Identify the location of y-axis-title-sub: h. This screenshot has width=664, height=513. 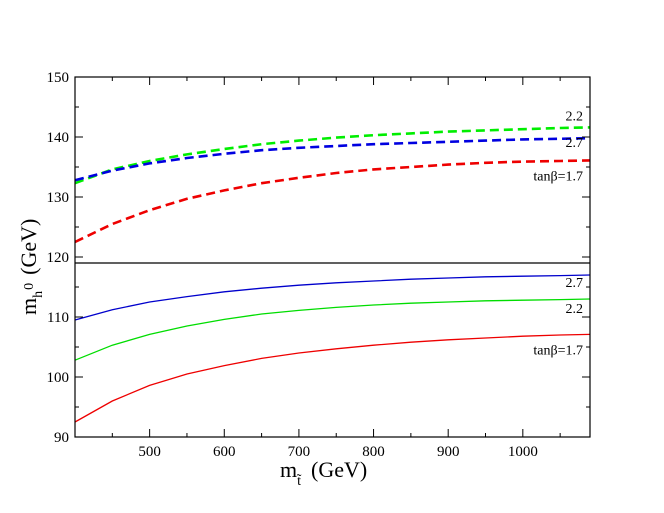
(38, 294).